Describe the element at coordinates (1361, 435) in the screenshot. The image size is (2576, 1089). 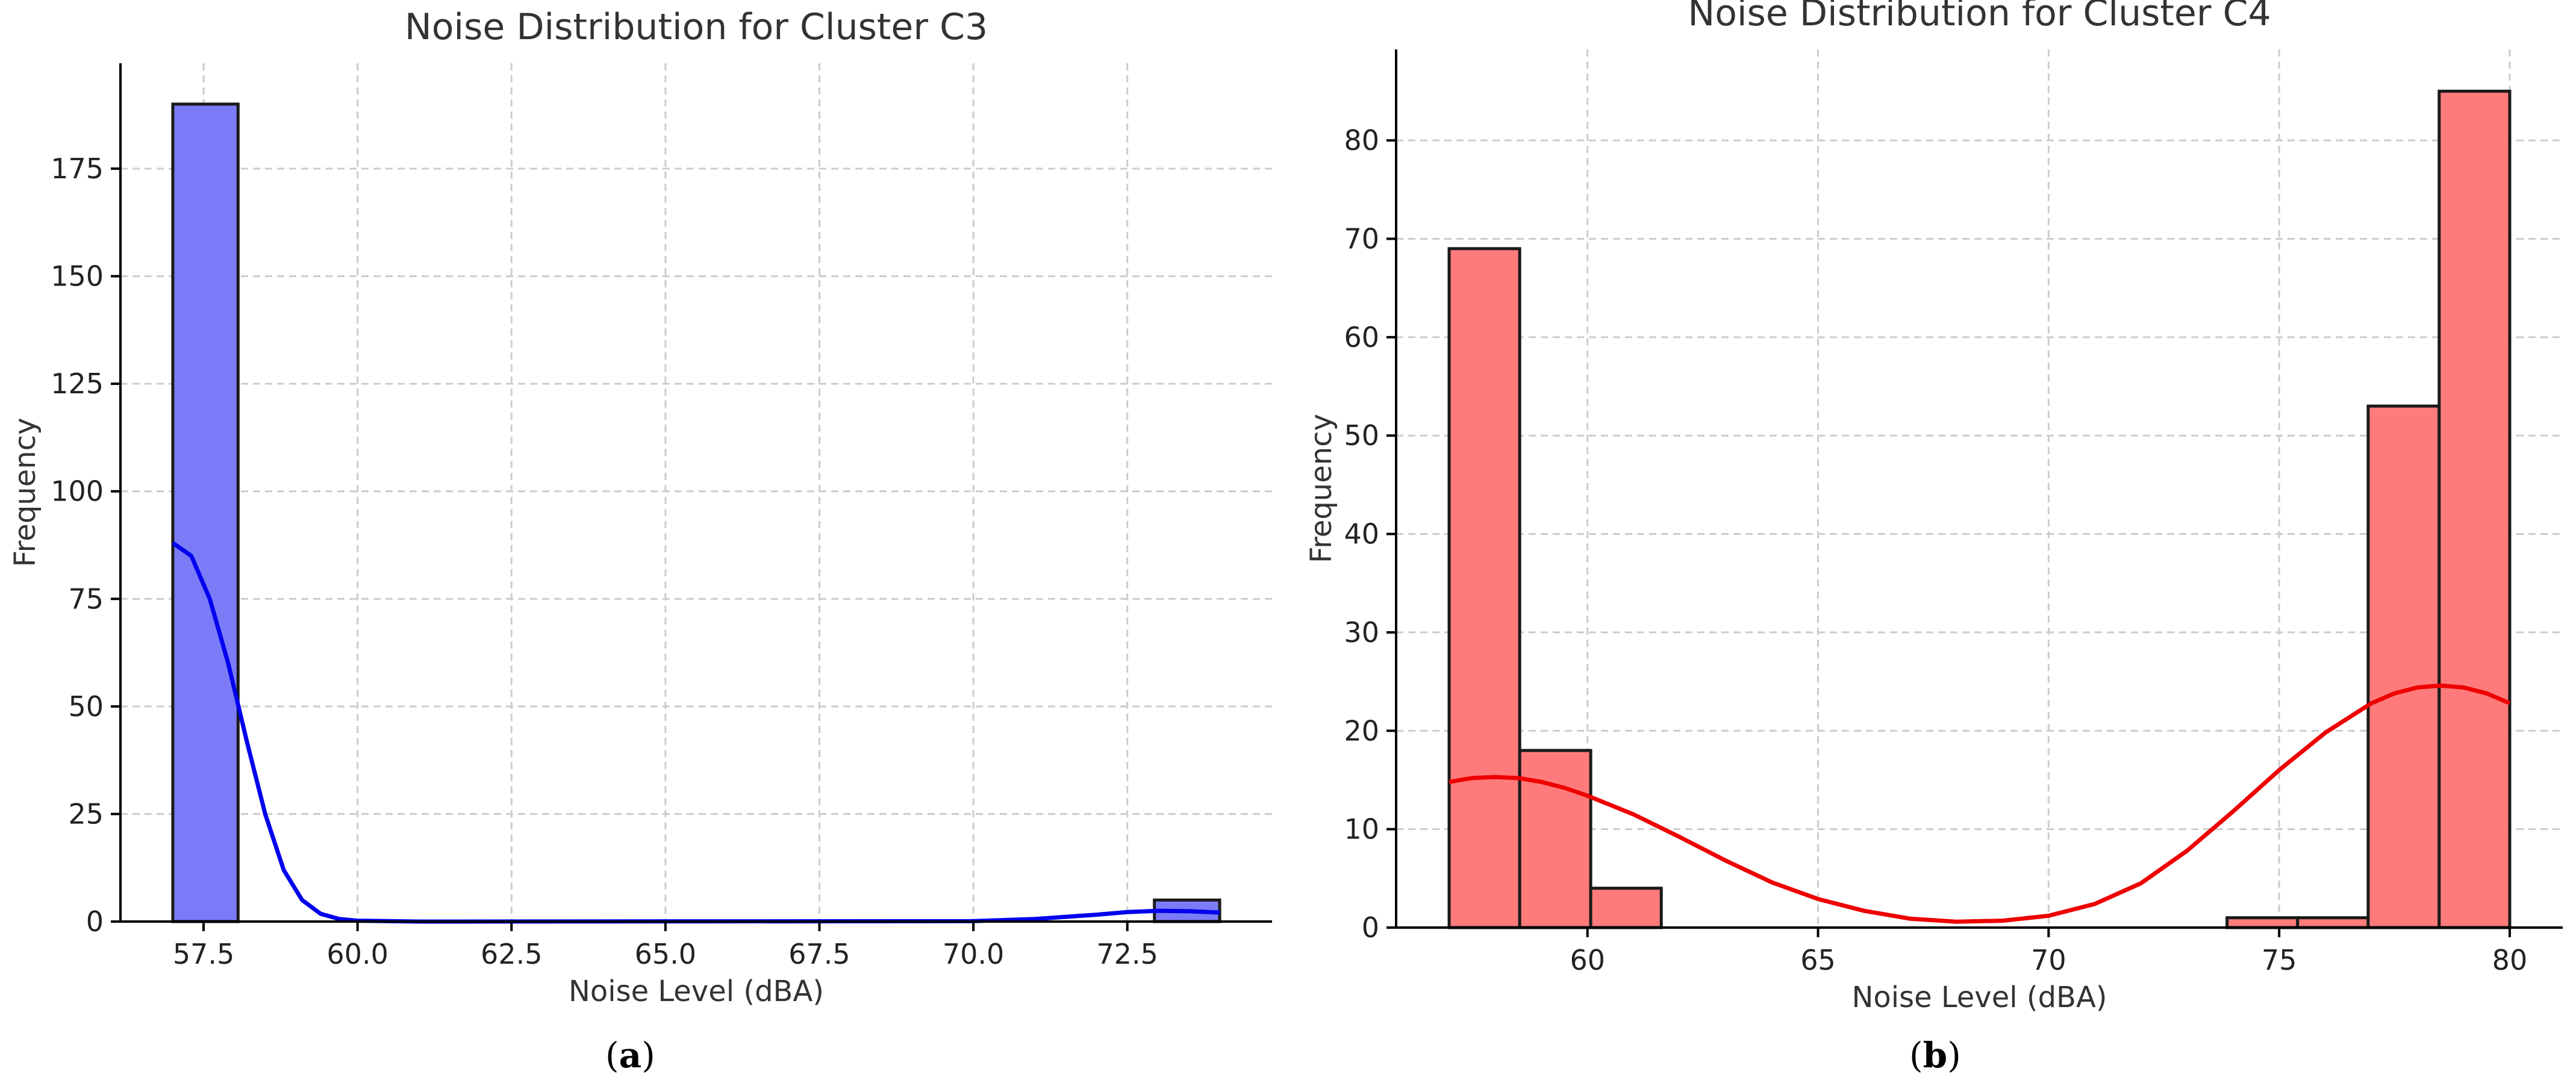
I see `c4-ytick-label-5: 50` at that location.